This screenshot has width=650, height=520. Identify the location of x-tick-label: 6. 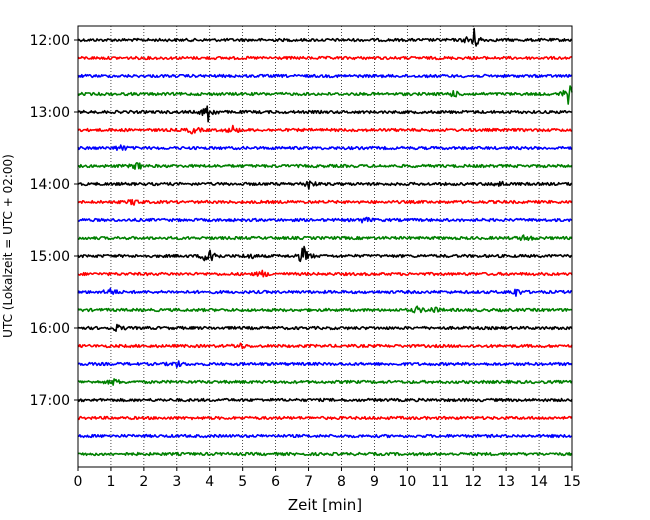
(275, 482).